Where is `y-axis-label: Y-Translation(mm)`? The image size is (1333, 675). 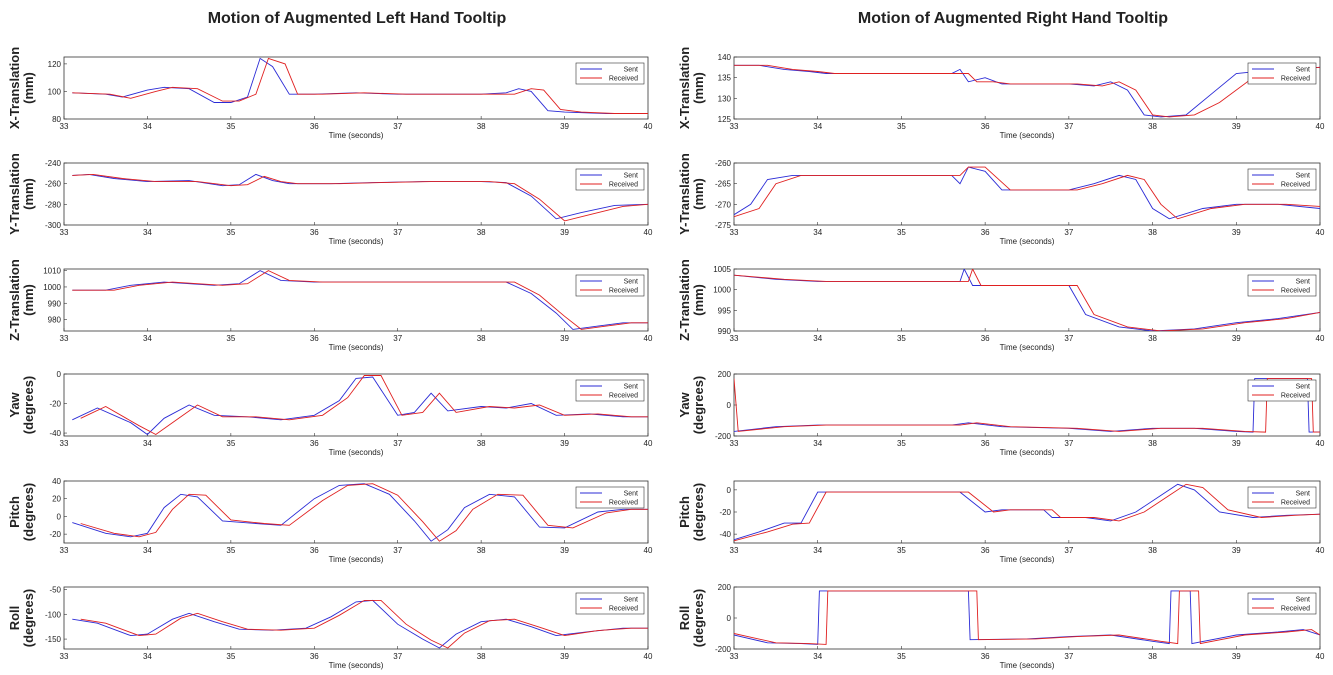 y-axis-label: Y-Translation(mm) is located at coordinates (21, 194).